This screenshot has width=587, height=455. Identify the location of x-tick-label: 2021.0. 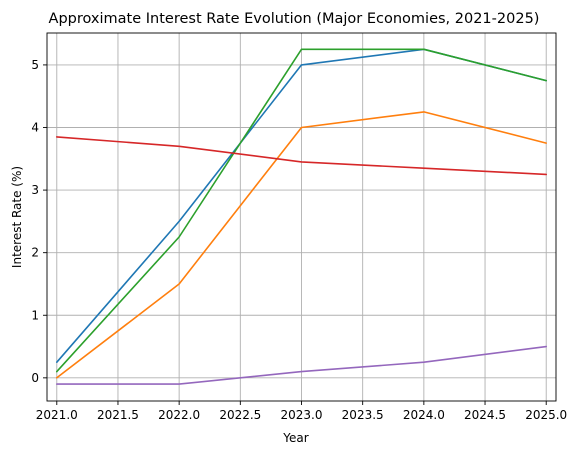
(57, 415).